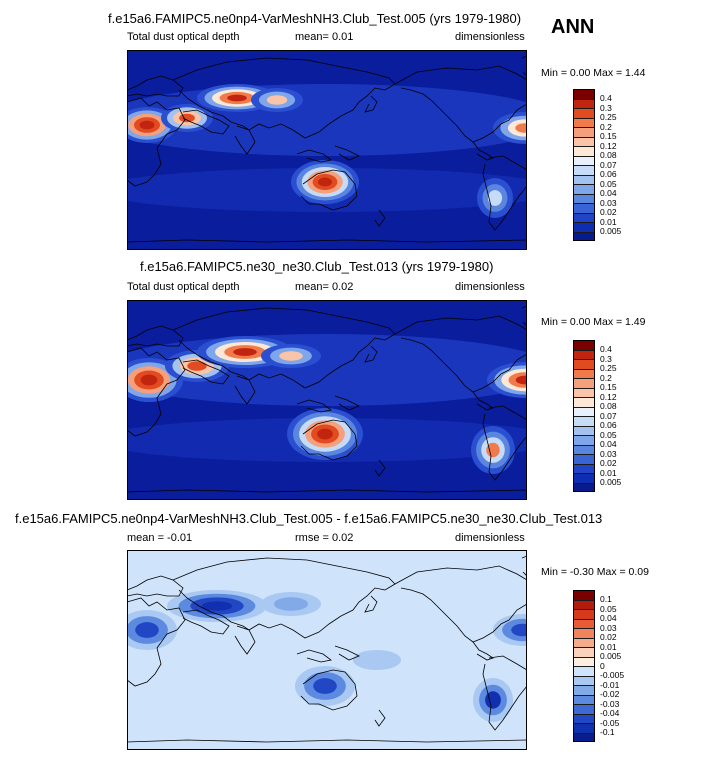 The image size is (701, 760). I want to click on panel-1-mean: mean= 0.01, so click(324, 37).